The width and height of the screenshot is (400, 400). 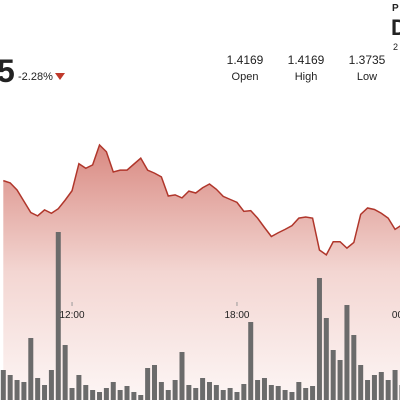 I want to click on stat-label: High, so click(x=306, y=77).